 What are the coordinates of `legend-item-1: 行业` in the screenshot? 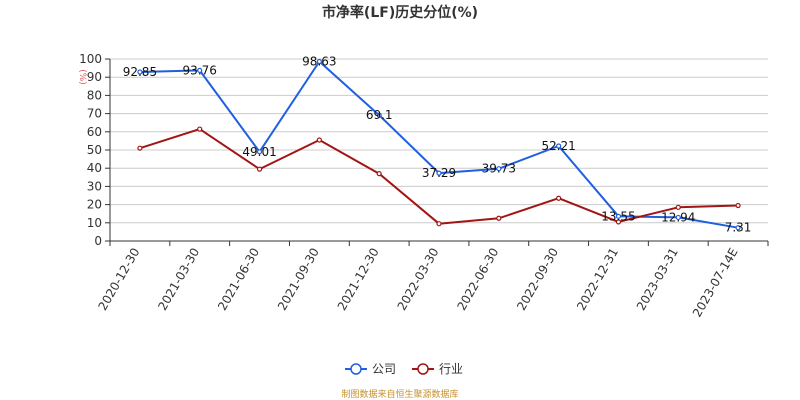 It's located at (437, 369).